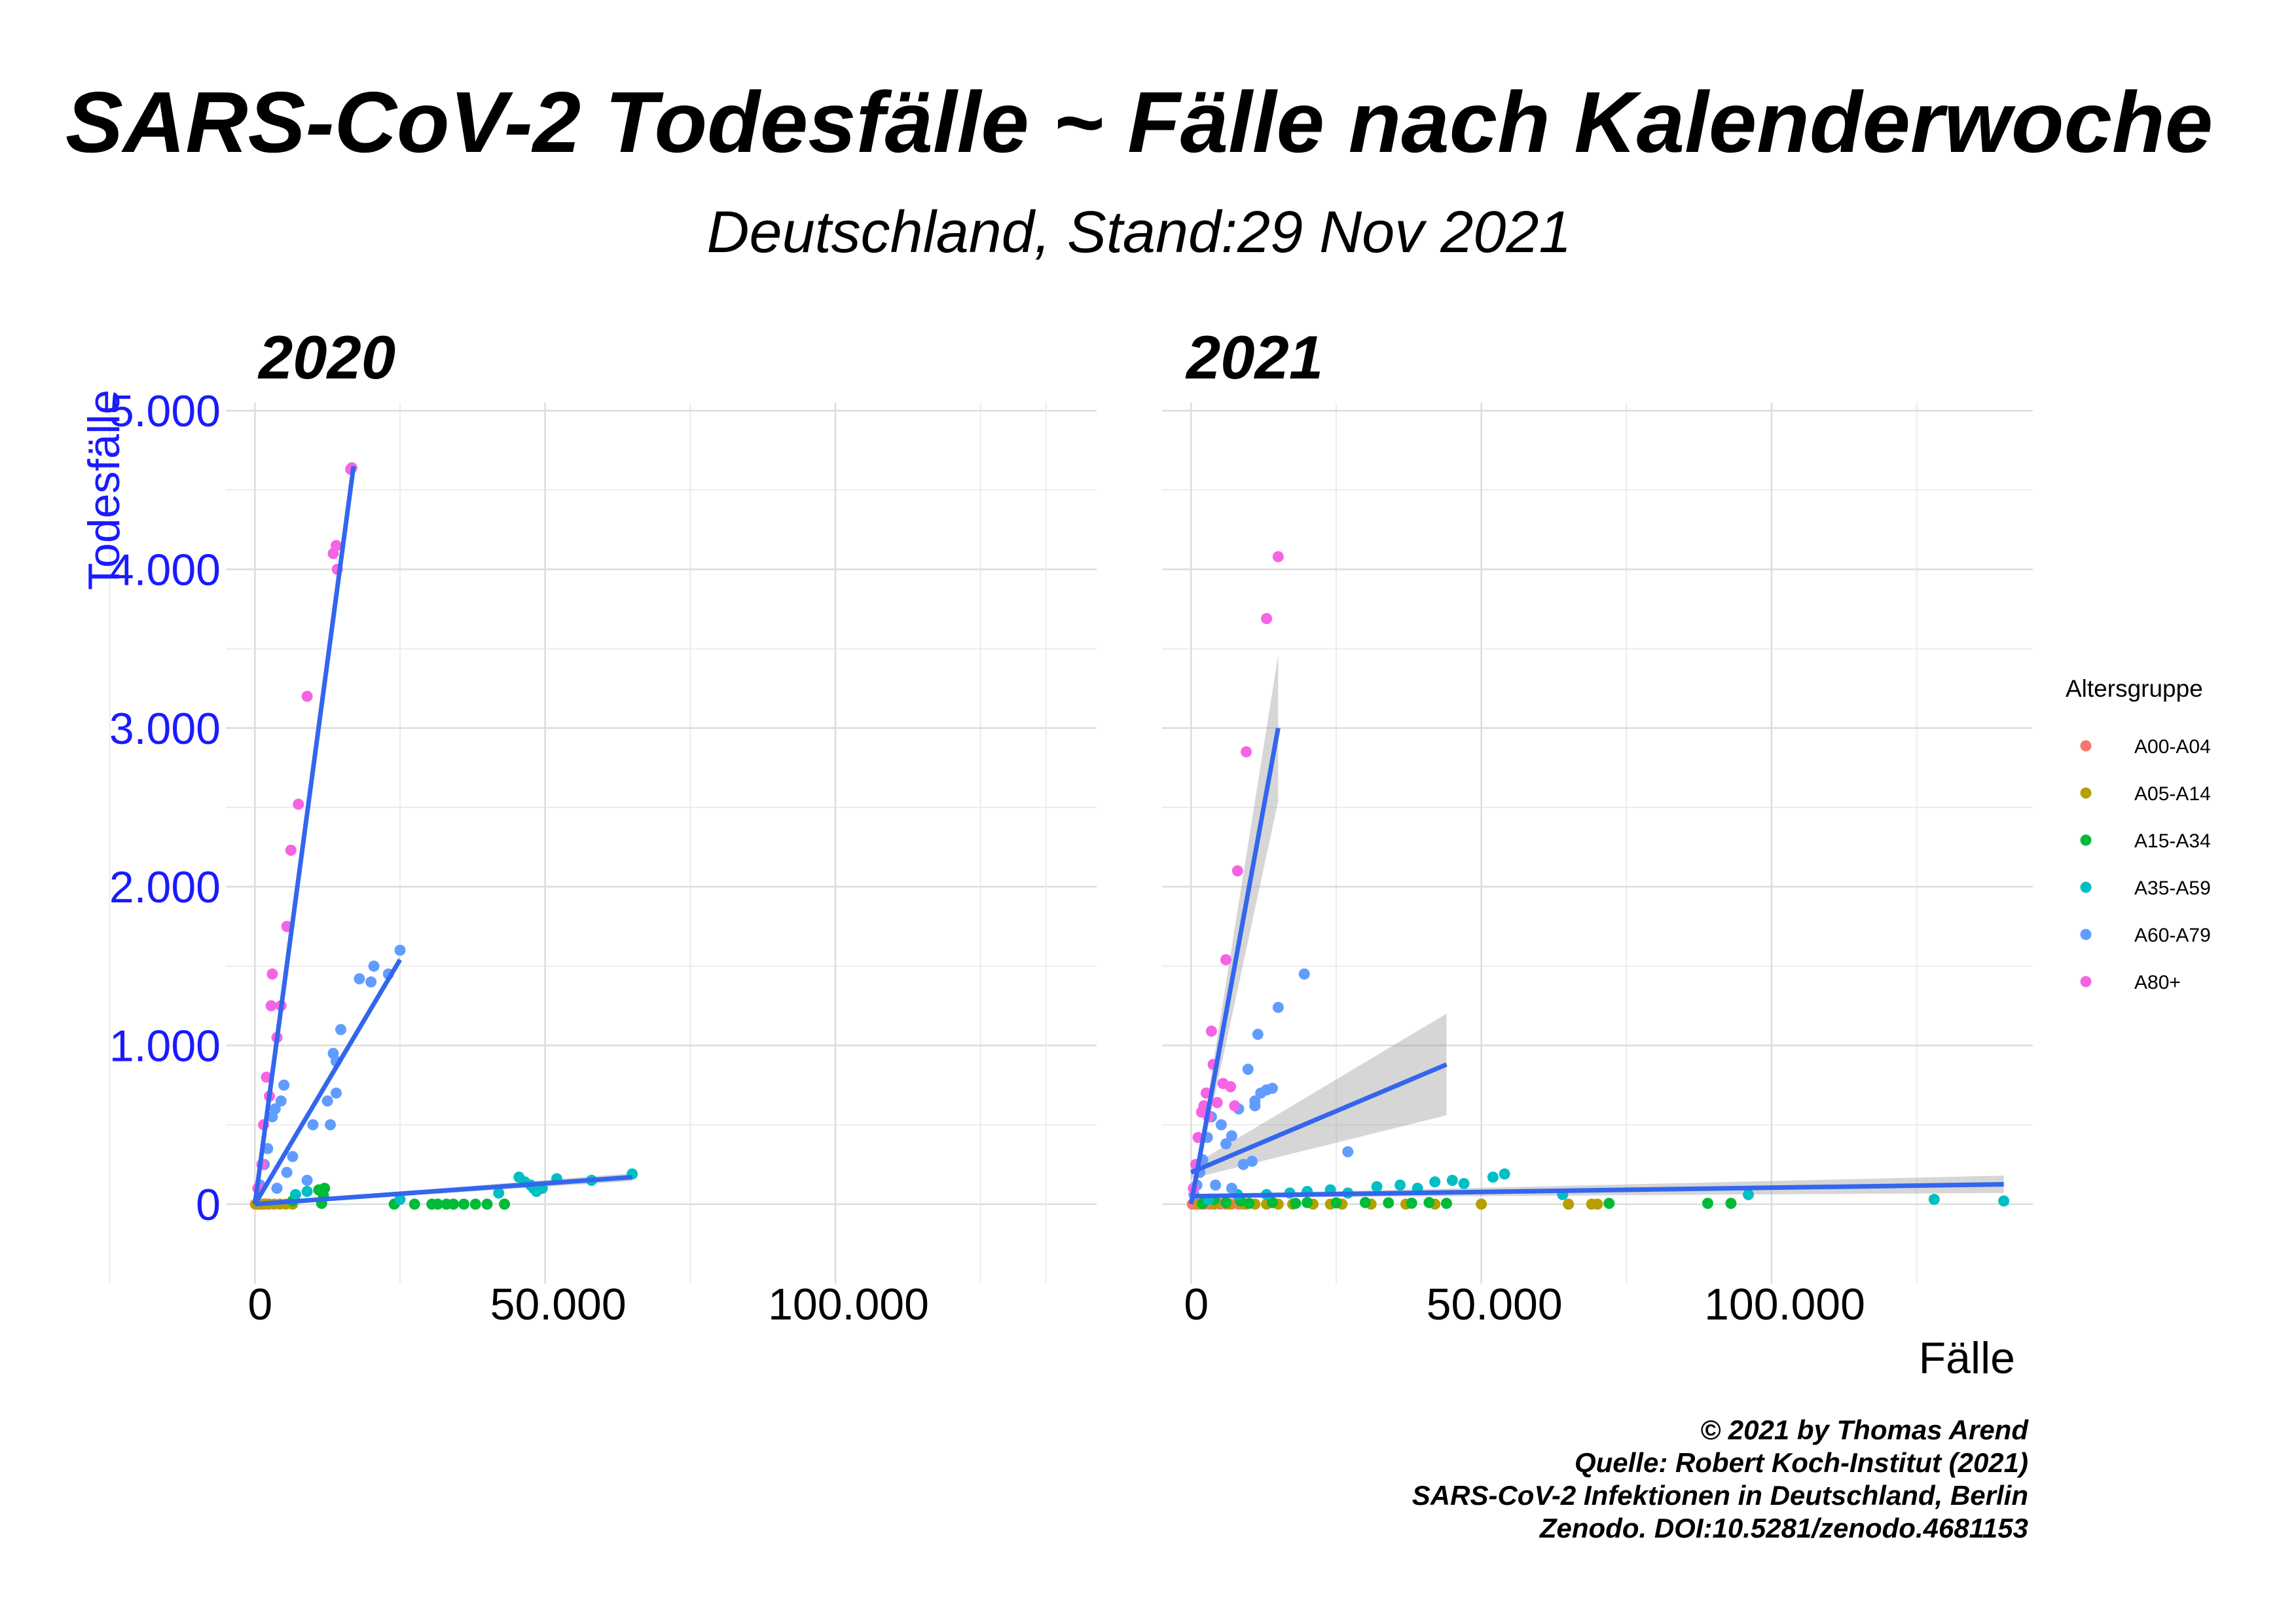 This screenshot has width=2296, height=1624. What do you see at coordinates (165, 1046) in the screenshot?
I see `y-tick-label: 1.000` at bounding box center [165, 1046].